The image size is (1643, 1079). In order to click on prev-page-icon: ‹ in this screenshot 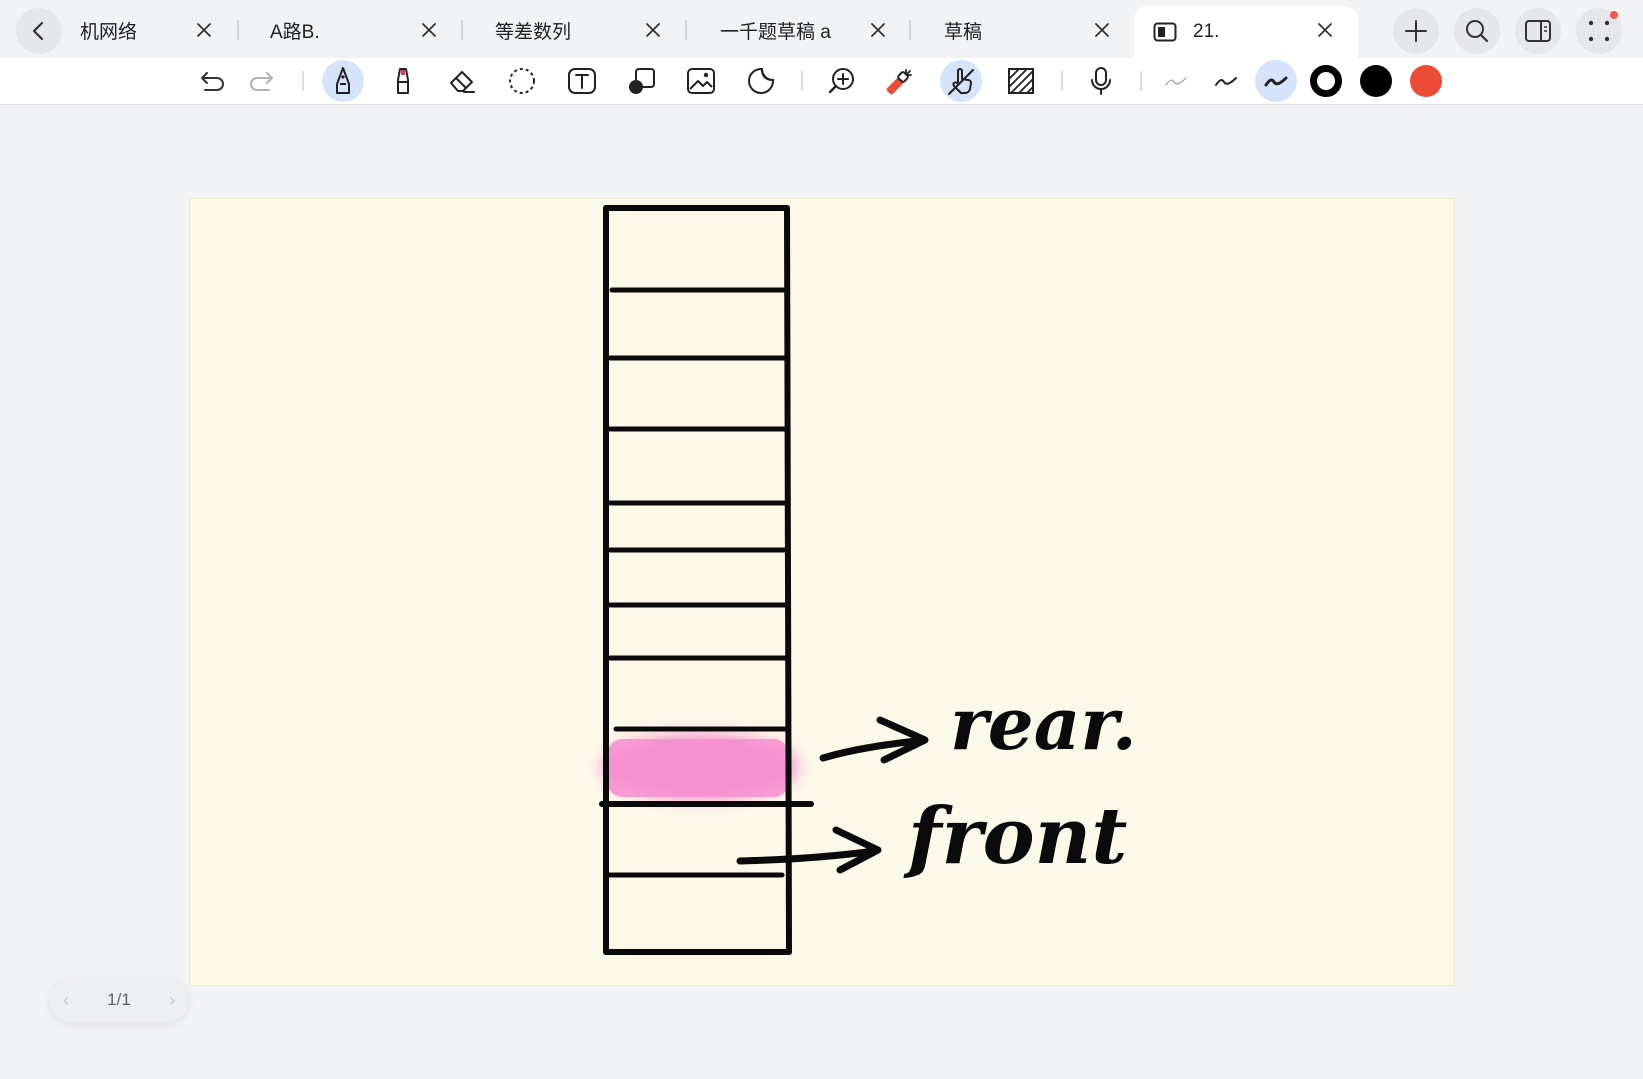, I will do `click(66, 999)`.